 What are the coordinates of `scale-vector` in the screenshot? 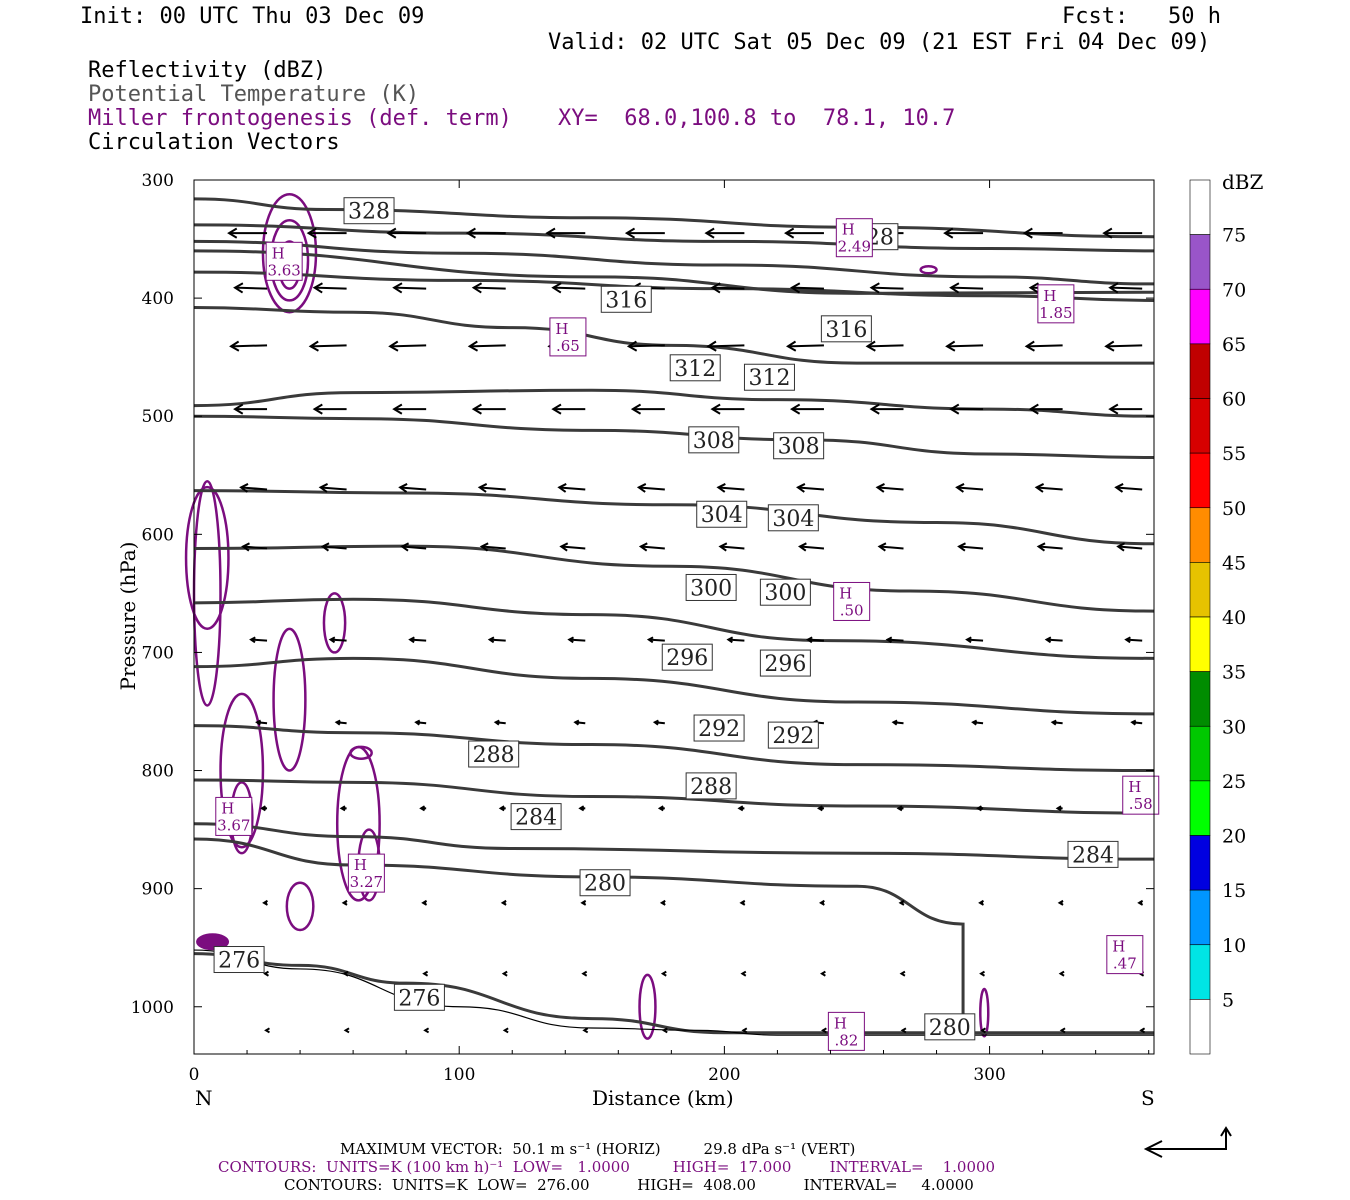 It's located at (1187, 1142).